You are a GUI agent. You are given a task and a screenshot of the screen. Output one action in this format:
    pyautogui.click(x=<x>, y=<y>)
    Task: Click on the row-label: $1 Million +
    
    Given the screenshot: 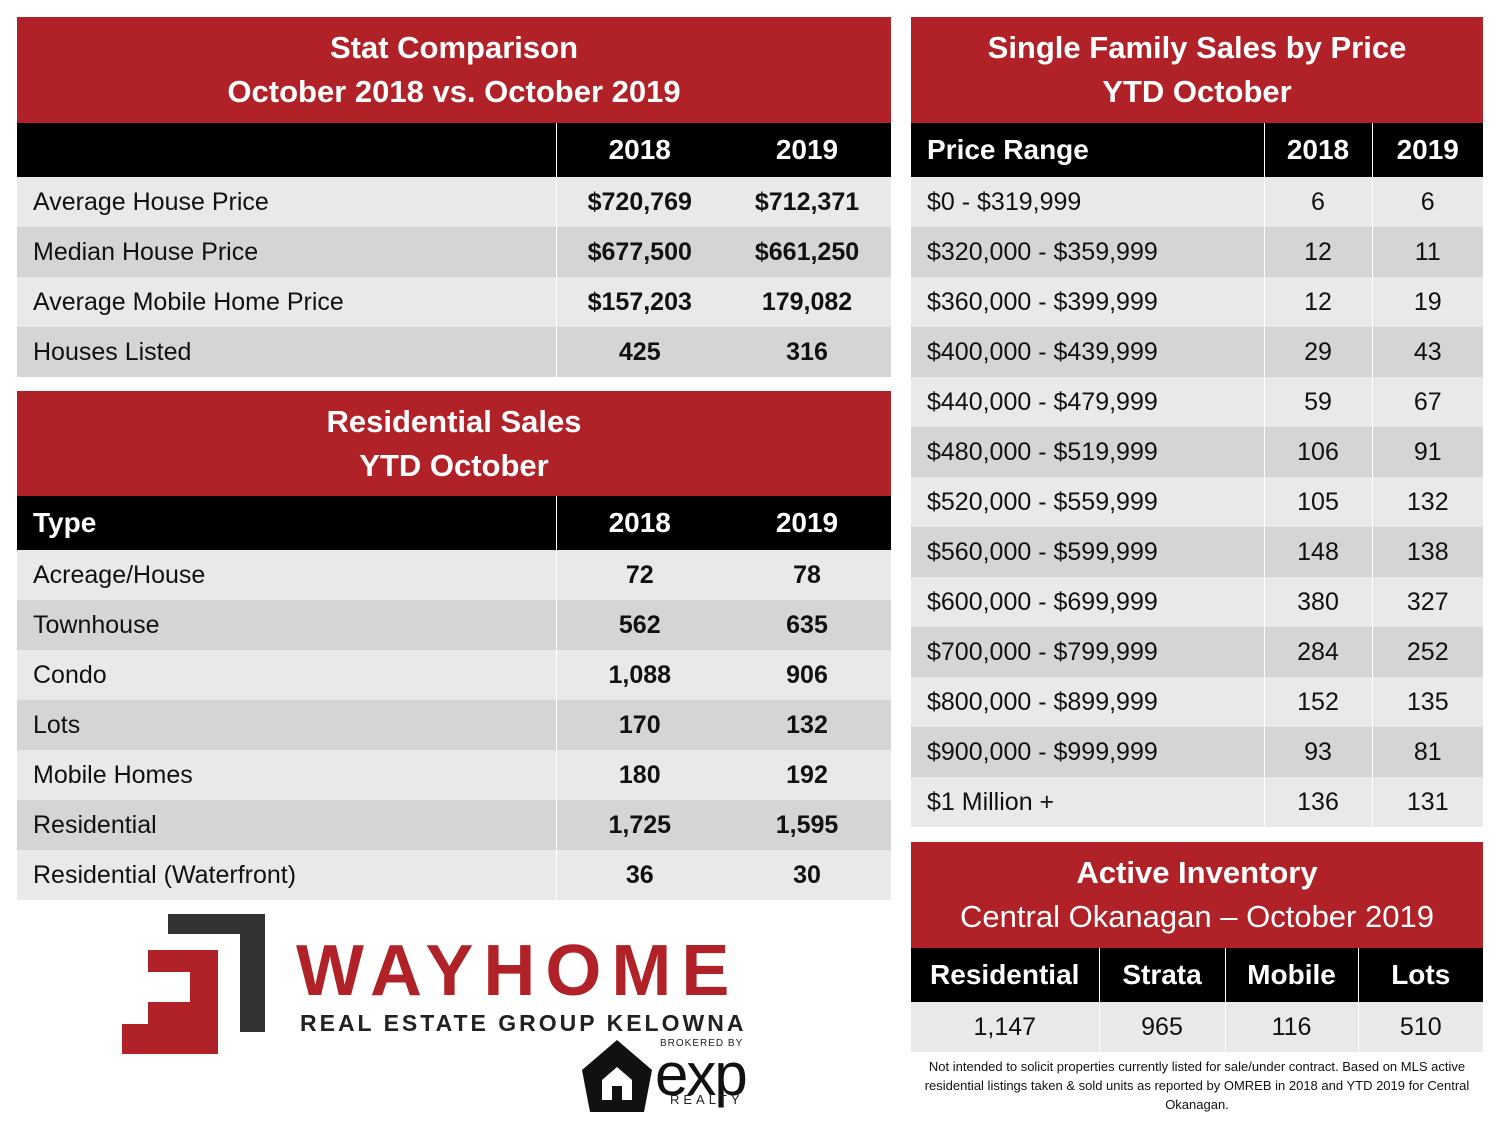 What is the action you would take?
    pyautogui.click(x=1087, y=802)
    